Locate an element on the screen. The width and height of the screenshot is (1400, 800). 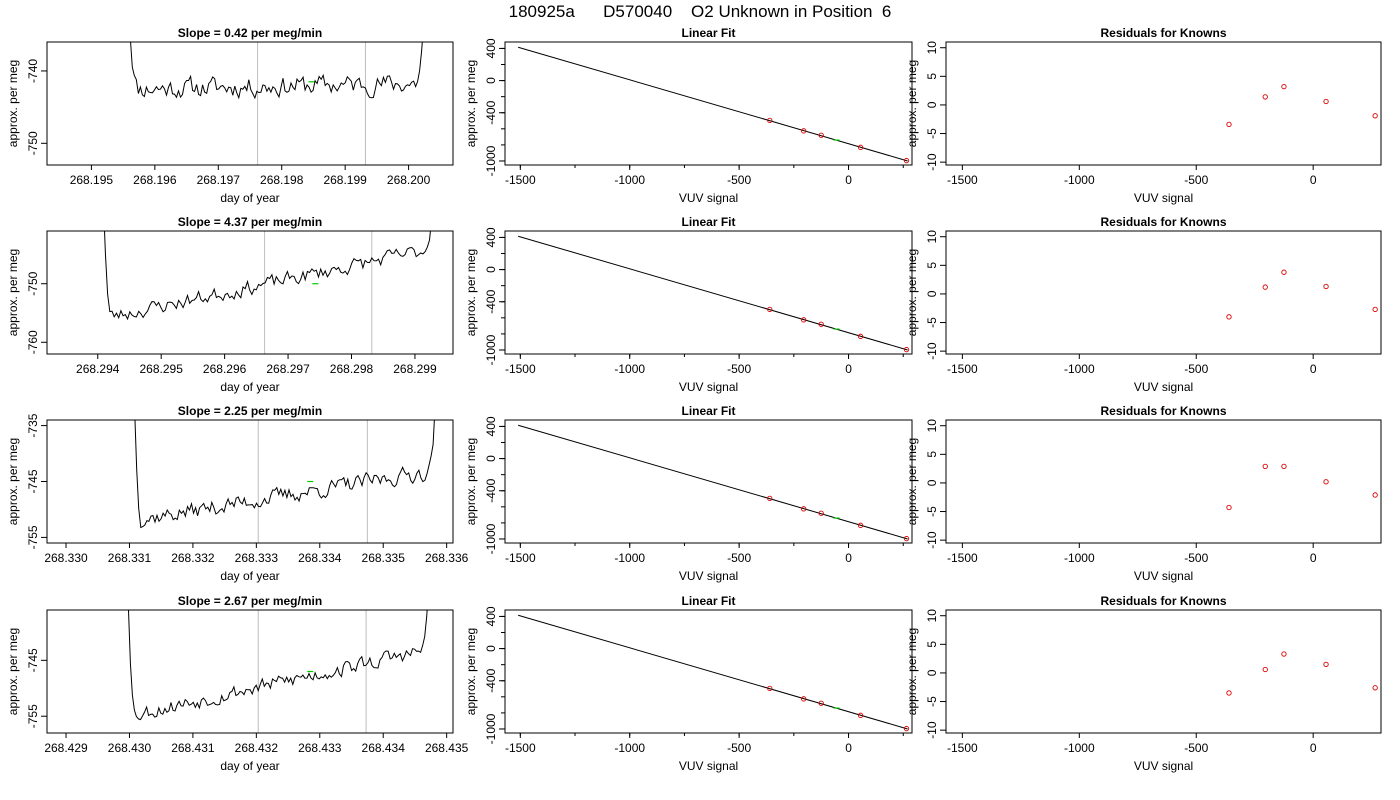
y-tick-label: -745 is located at coordinates (33, 660).